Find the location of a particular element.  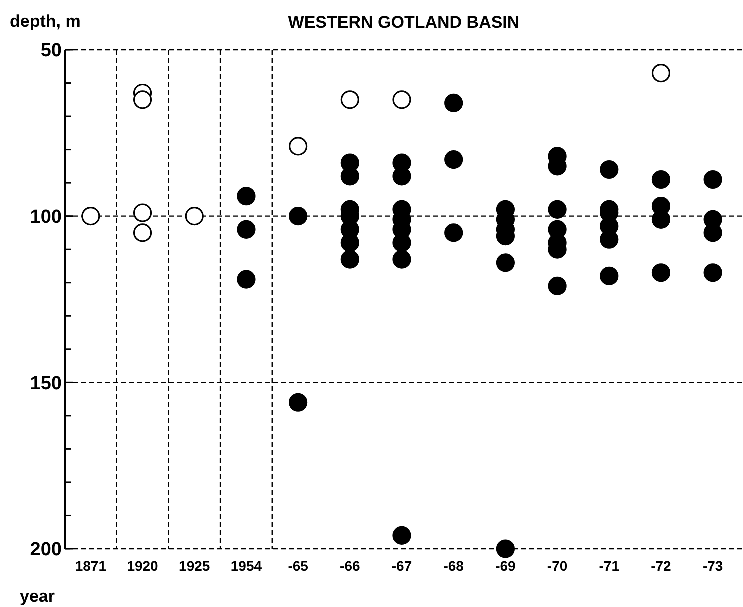

x-tick-label: -68 is located at coordinates (454, 566).